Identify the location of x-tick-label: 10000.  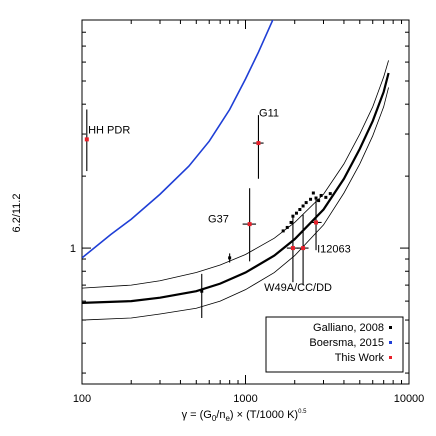
(409, 399).